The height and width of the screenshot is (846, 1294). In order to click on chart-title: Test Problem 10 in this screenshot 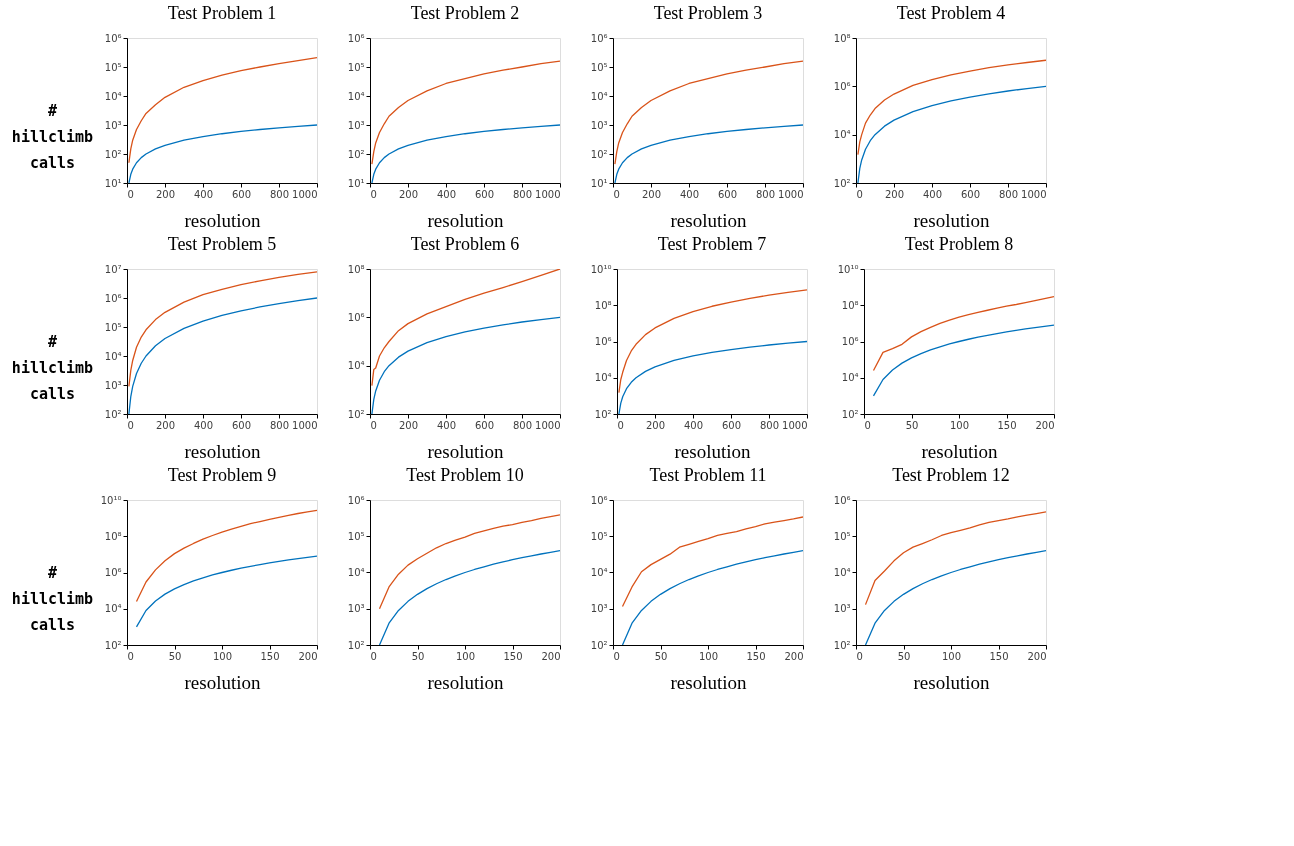, I will do `click(465, 475)`.